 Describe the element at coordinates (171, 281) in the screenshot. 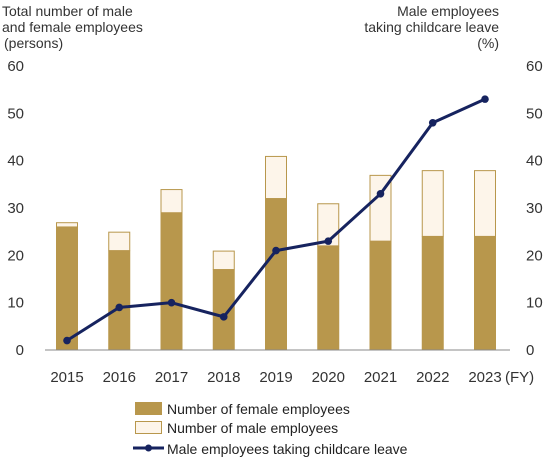

I see `bar-female-2017` at that location.